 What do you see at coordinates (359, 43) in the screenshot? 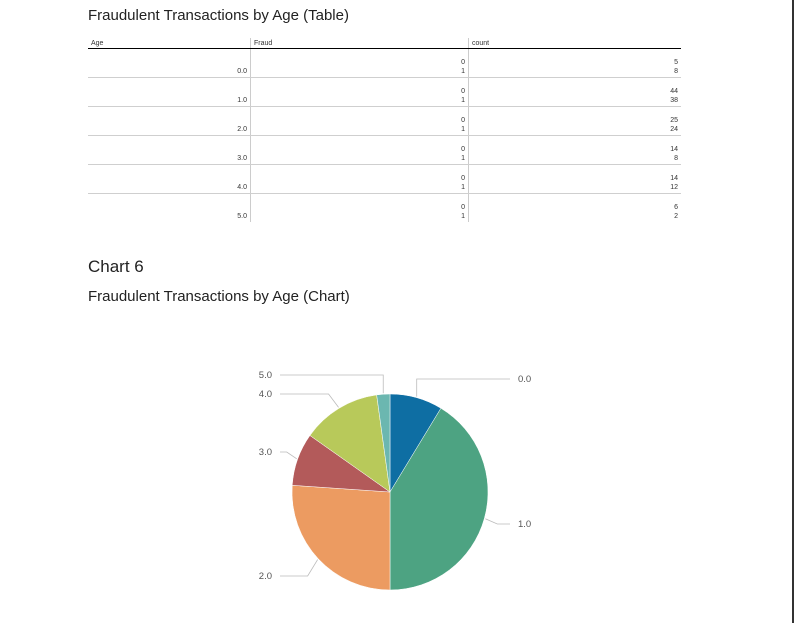
I see `column-header-fraud: Fraud` at bounding box center [359, 43].